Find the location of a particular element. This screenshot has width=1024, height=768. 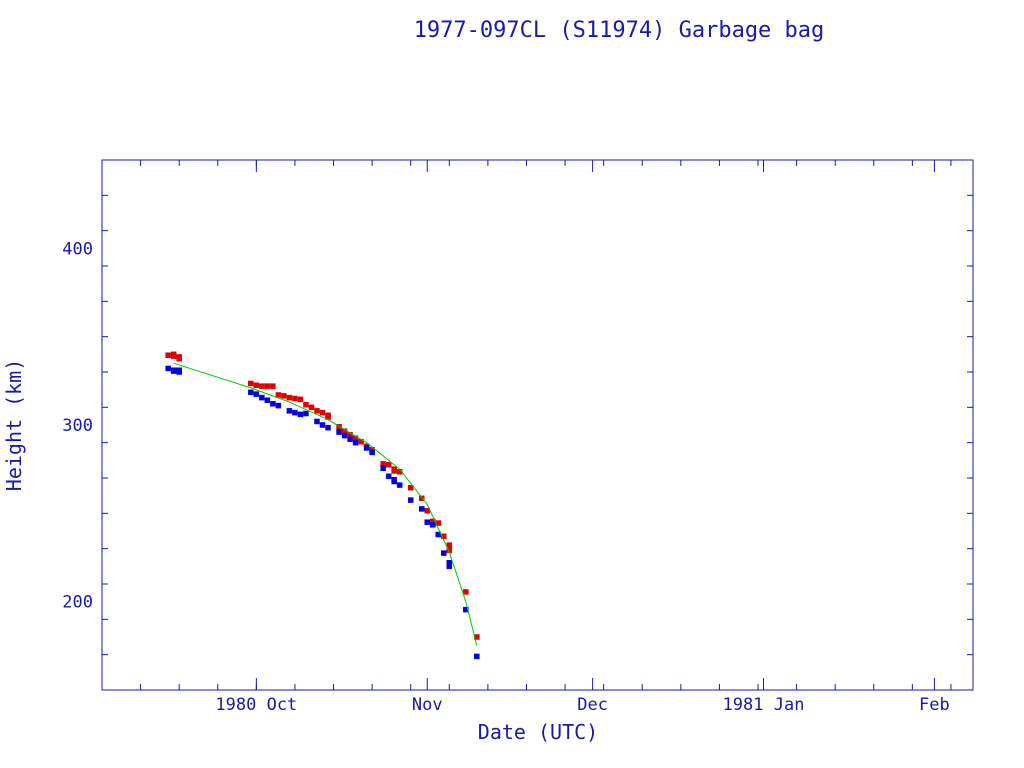

y-tick-label: 300 is located at coordinates (77, 426).